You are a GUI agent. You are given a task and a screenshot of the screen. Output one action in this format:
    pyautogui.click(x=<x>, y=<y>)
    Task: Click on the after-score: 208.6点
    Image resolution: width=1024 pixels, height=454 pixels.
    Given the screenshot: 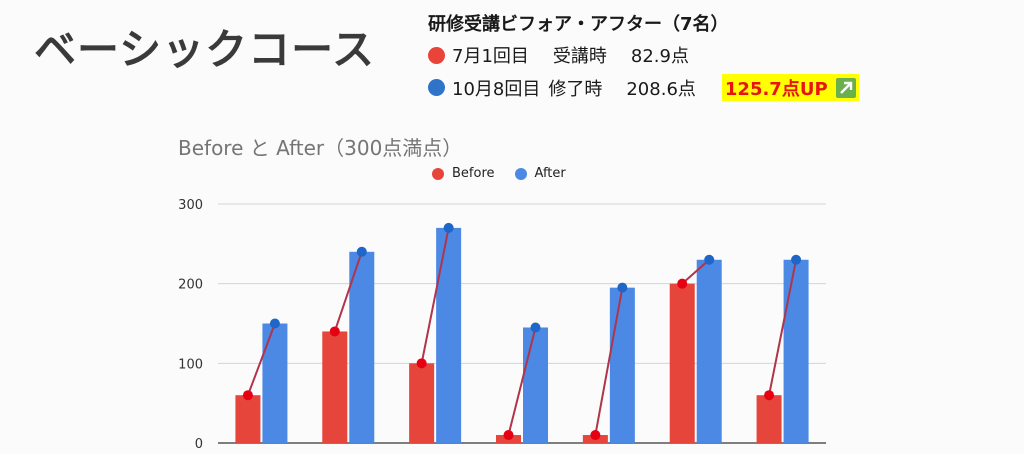 What is the action you would take?
    pyautogui.click(x=661, y=89)
    